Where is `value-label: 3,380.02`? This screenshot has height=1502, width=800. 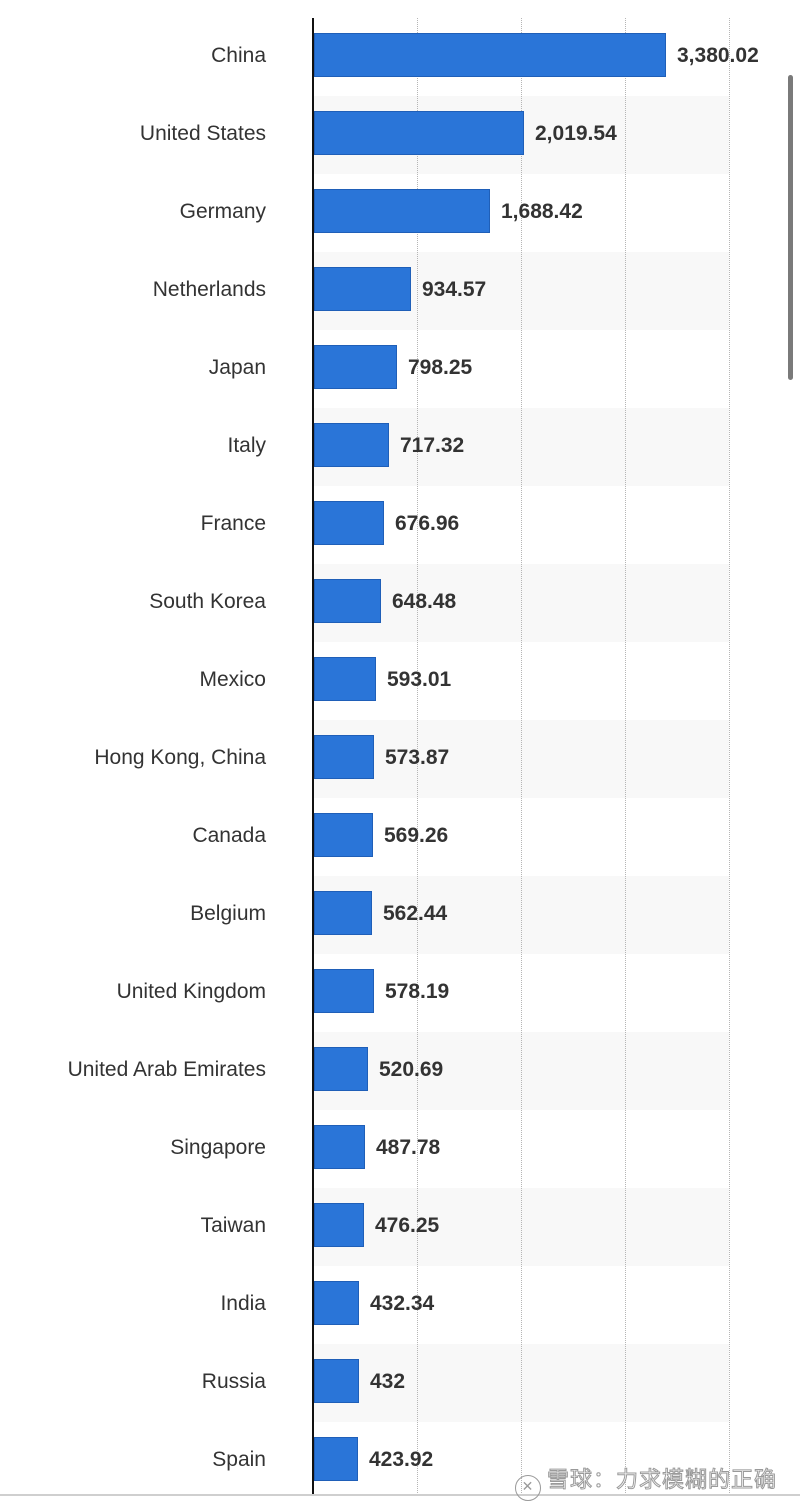
value-label: 3,380.02 is located at coordinates (718, 55).